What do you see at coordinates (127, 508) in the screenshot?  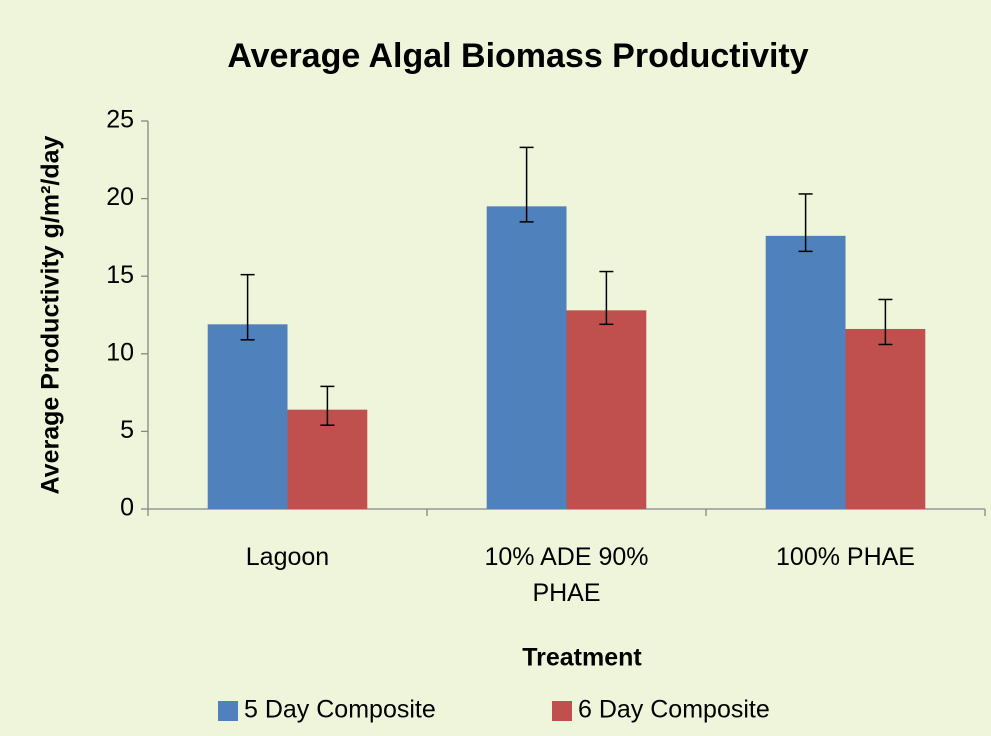 I see `y-tick-label: 0` at bounding box center [127, 508].